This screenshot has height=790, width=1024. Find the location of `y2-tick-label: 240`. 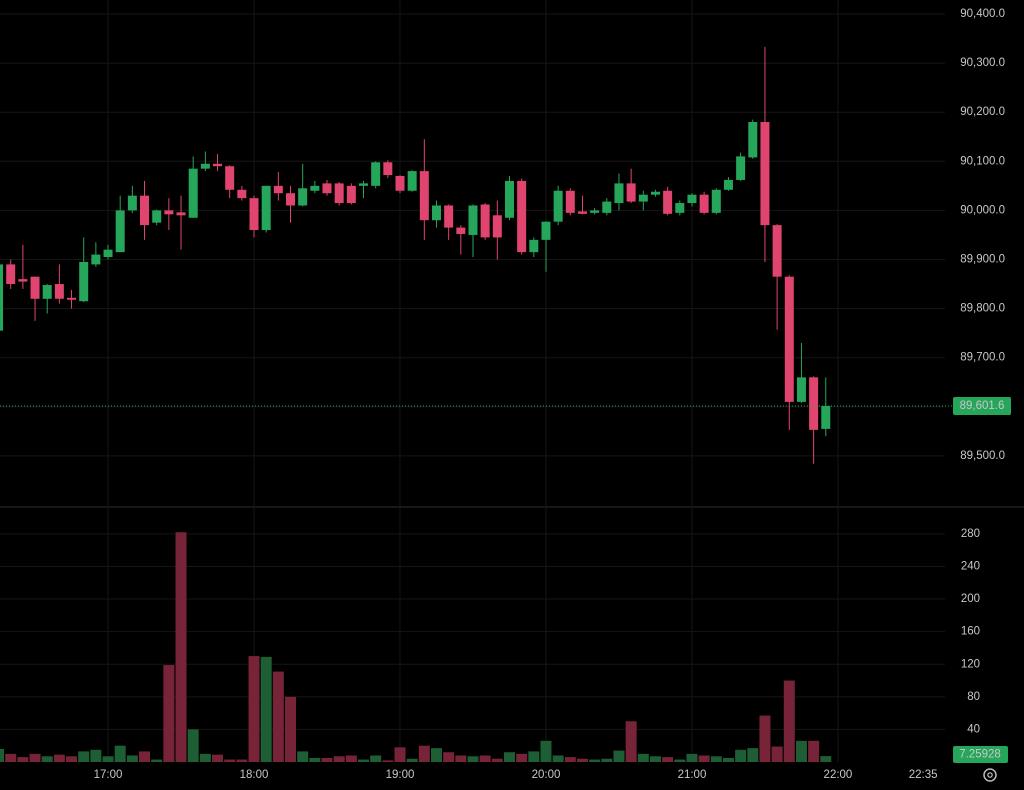

y2-tick-label: 240 is located at coordinates (970, 567).